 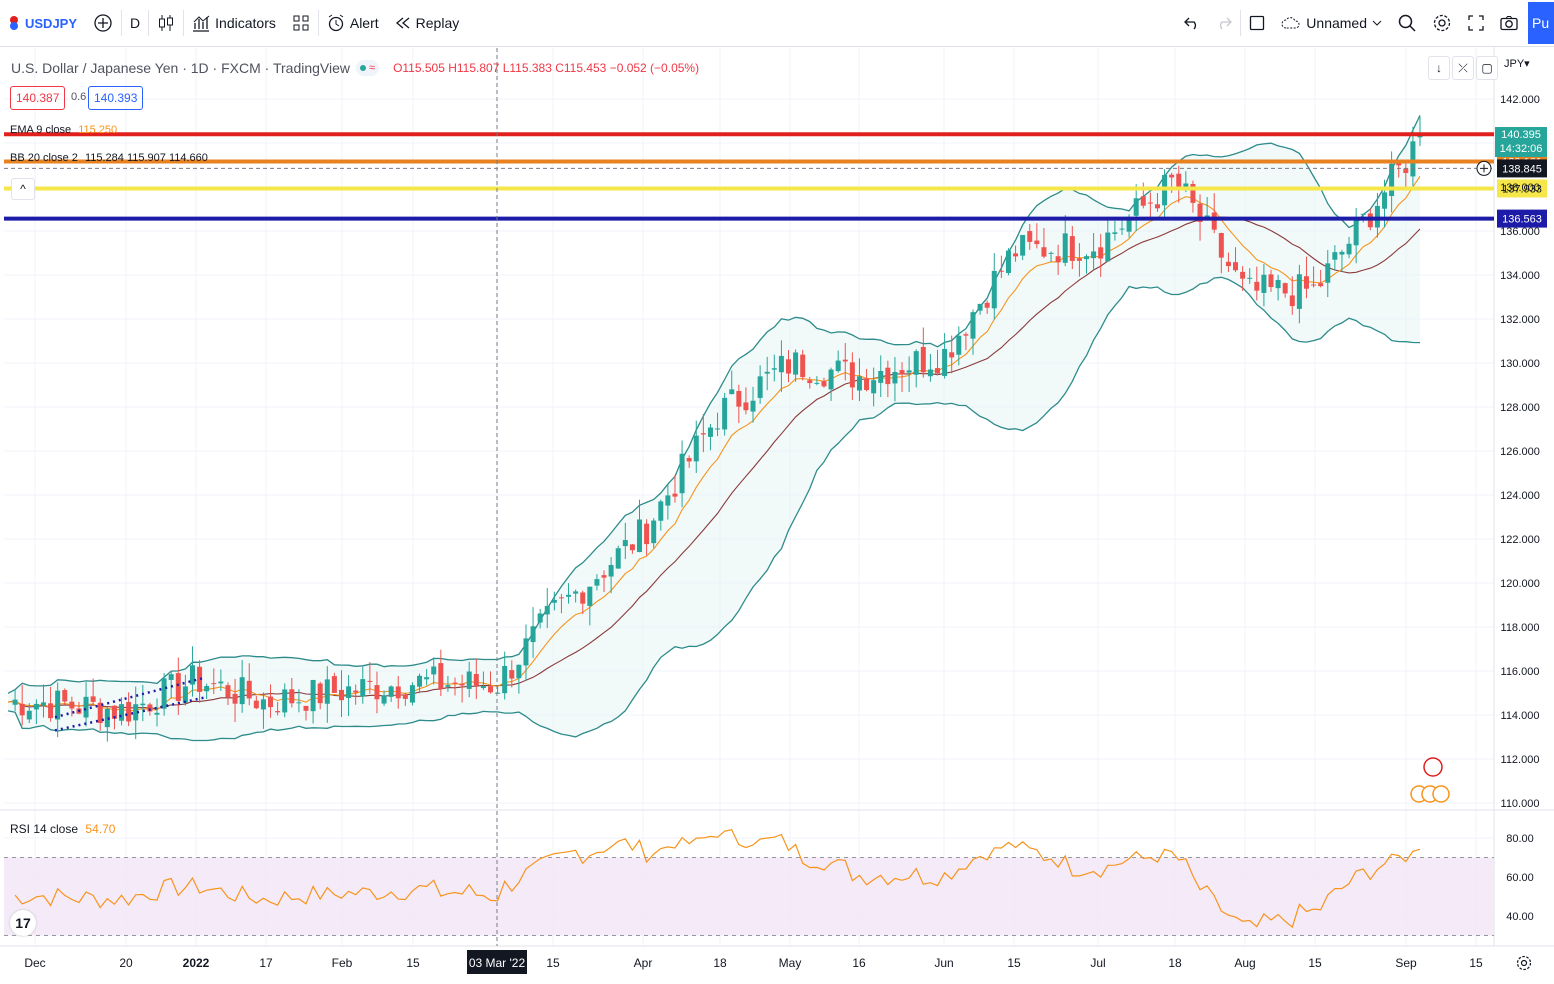 I want to click on plus-icon, so click(x=1484, y=168).